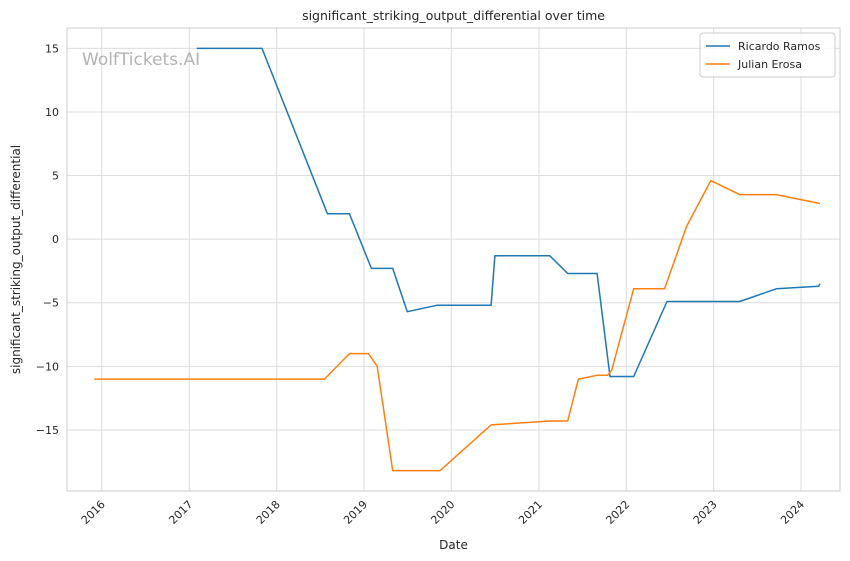 The width and height of the screenshot is (850, 561). I want to click on y-tick-label: 5, so click(55, 176).